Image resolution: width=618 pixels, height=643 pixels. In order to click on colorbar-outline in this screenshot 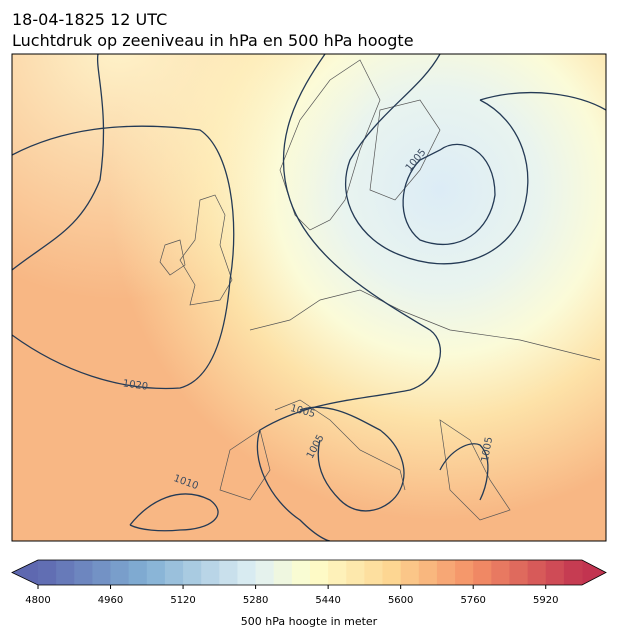, I will do `click(309, 572)`.